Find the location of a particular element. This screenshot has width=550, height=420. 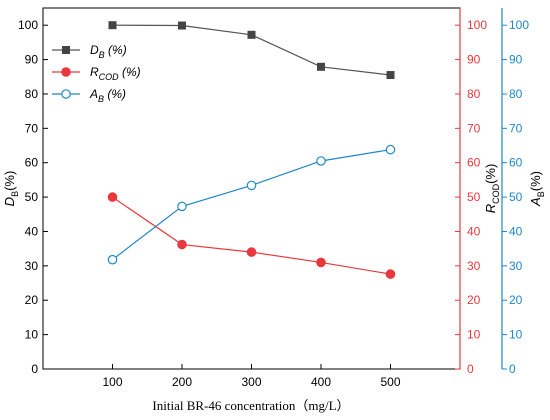

y-axis-label-main: R is located at coordinates (490, 208).